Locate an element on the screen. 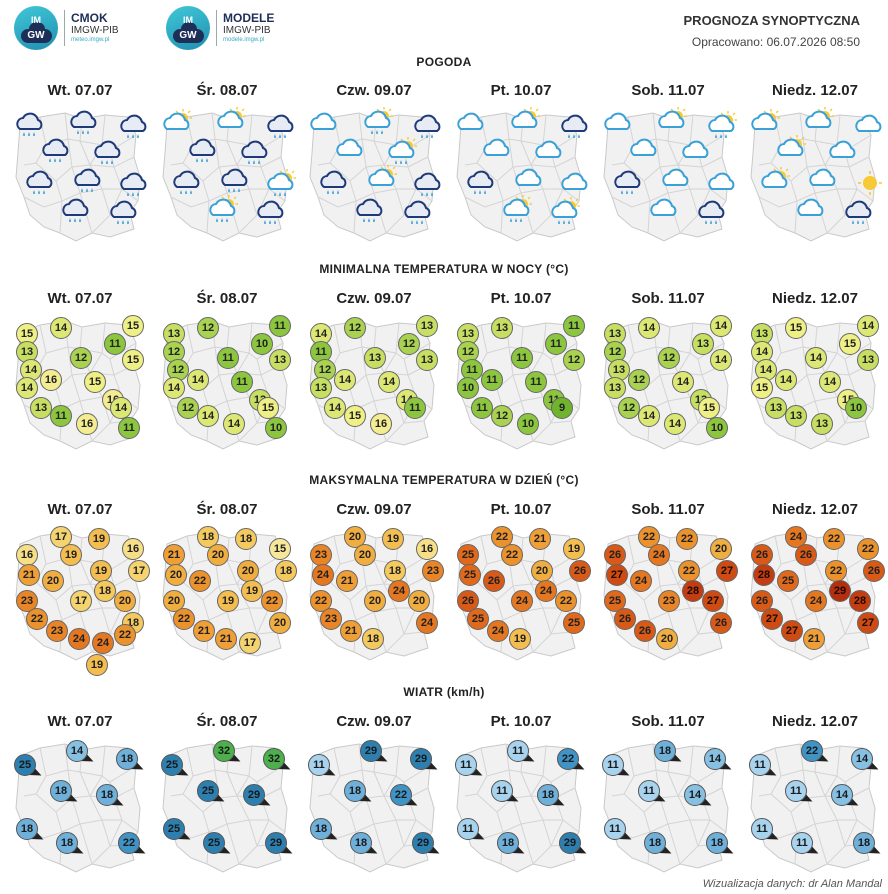  logo-name: CMOK is located at coordinates (89, 18).